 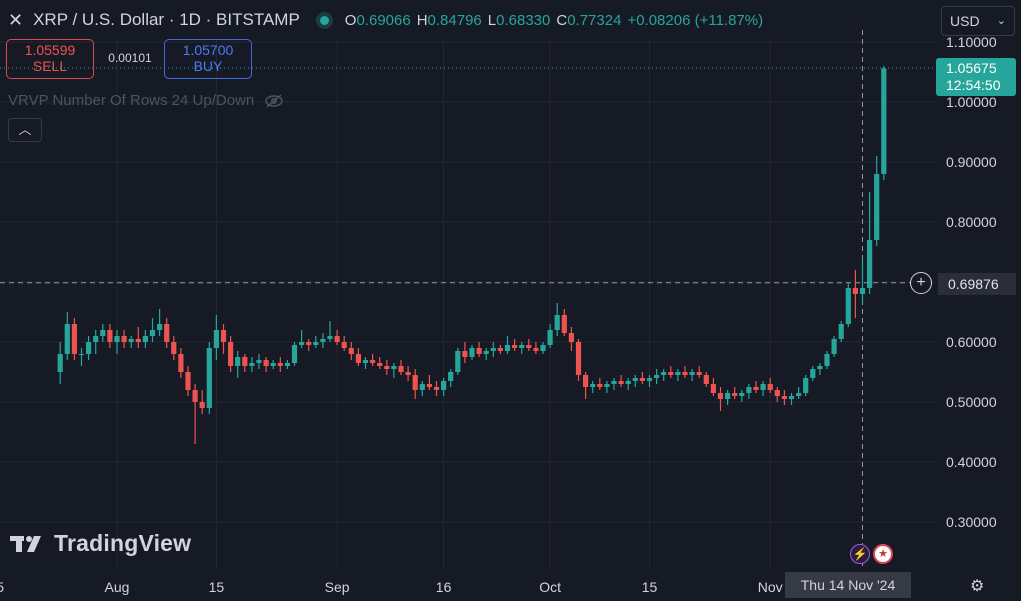 What do you see at coordinates (921, 283) in the screenshot?
I see `add-alert-plus-icon: +` at bounding box center [921, 283].